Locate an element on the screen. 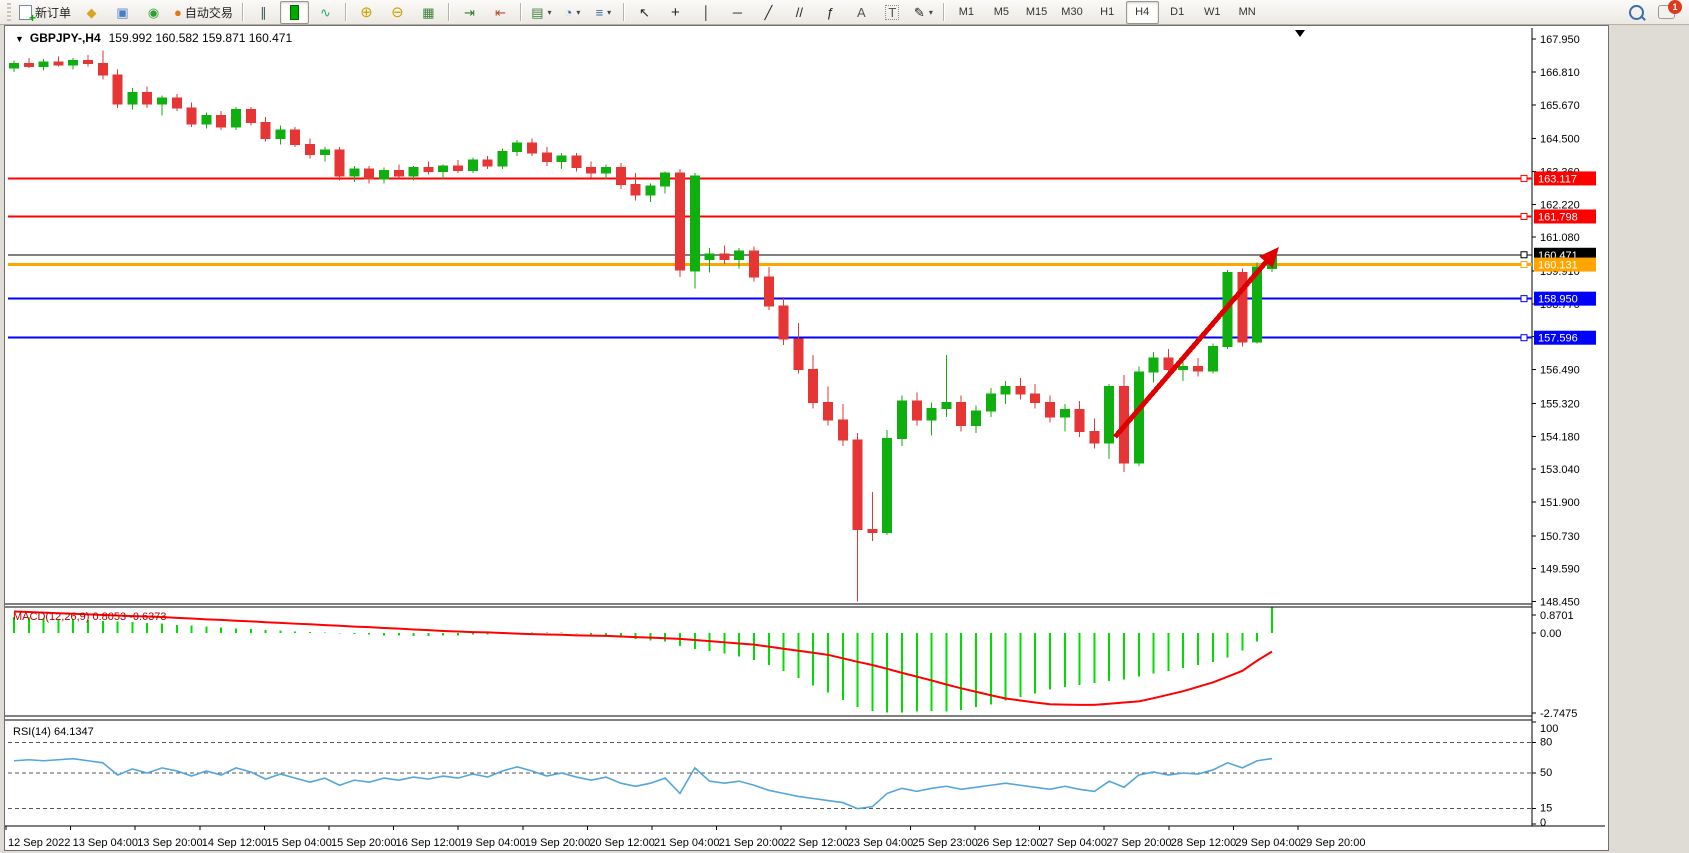 The height and width of the screenshot is (853, 1689). tile-windows-button: ▦ is located at coordinates (428, 12).